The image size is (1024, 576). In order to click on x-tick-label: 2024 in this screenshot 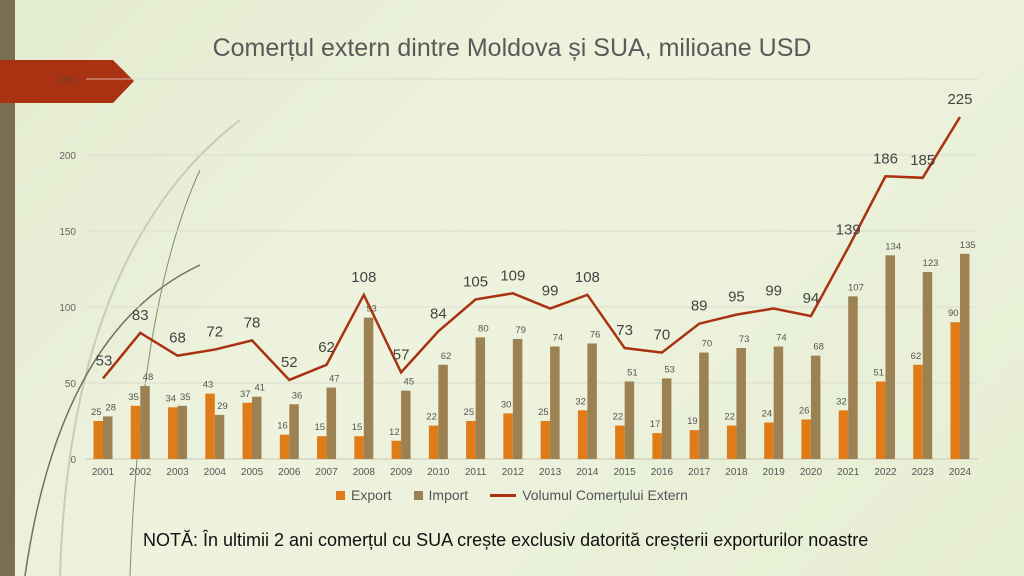, I will do `click(960, 472)`.